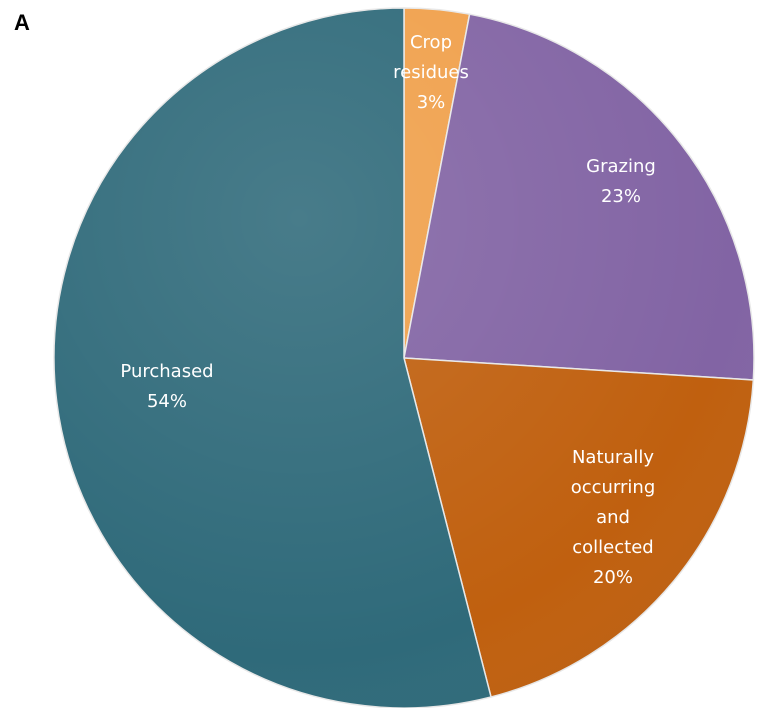 This screenshot has width=759, height=708. Describe the element at coordinates (167, 401) in the screenshot. I see `slice-label-line: 54%` at that location.